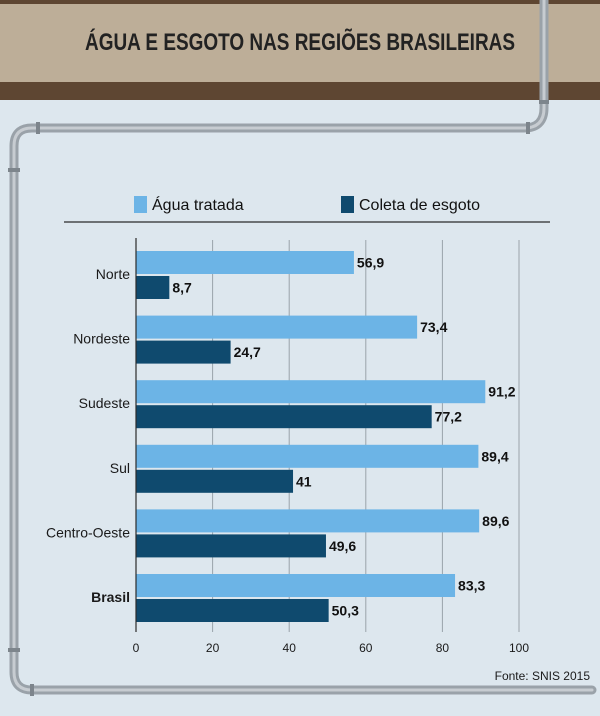 The width and height of the screenshot is (600, 716). Describe the element at coordinates (433, 327) in the screenshot. I see `value-label: 73,4` at that location.